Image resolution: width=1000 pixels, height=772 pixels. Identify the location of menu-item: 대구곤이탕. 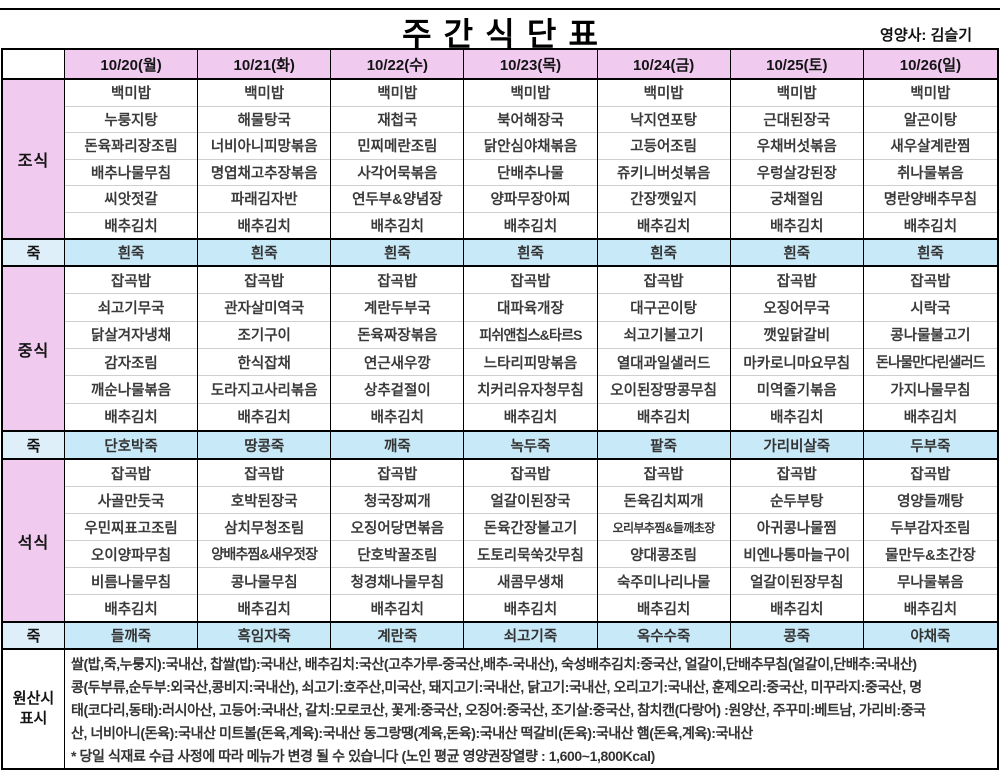
(663, 306).